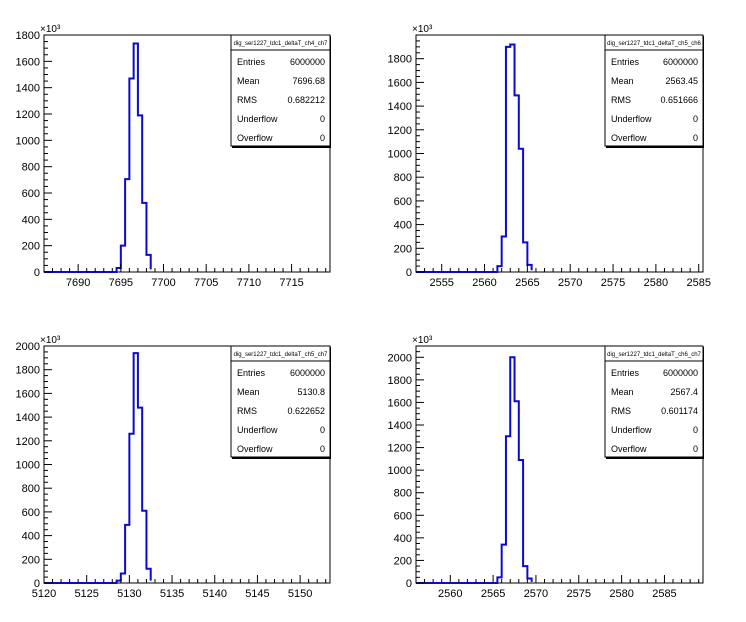 The width and height of the screenshot is (746, 622). I want to click on x-tick-label: 5145, so click(257, 594).